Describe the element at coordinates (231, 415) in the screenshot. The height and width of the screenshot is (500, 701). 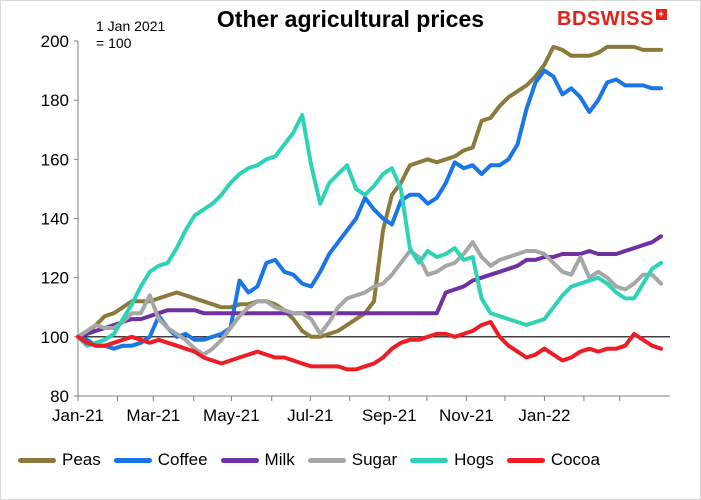
I see `x-tick-label: May-21` at that location.